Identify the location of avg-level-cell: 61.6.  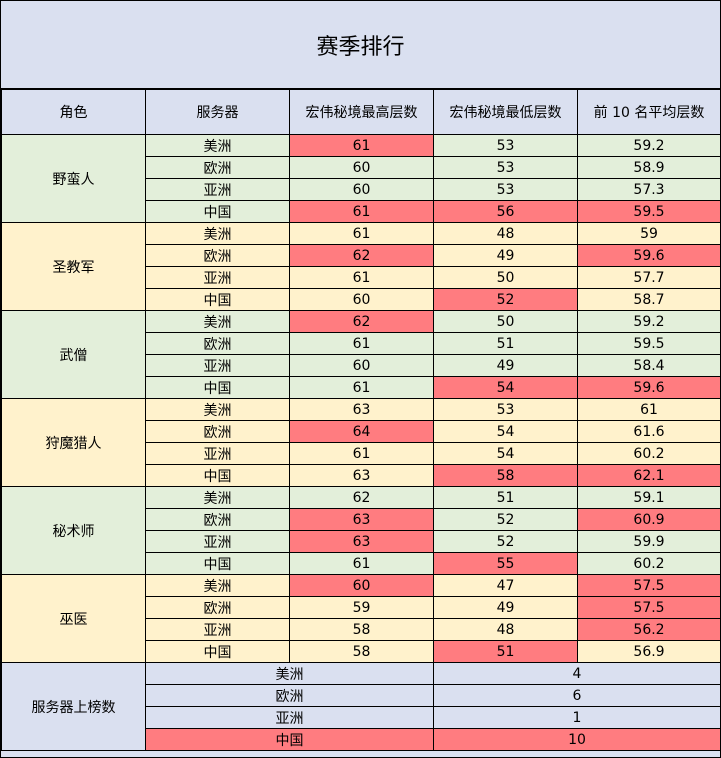
(649, 431).